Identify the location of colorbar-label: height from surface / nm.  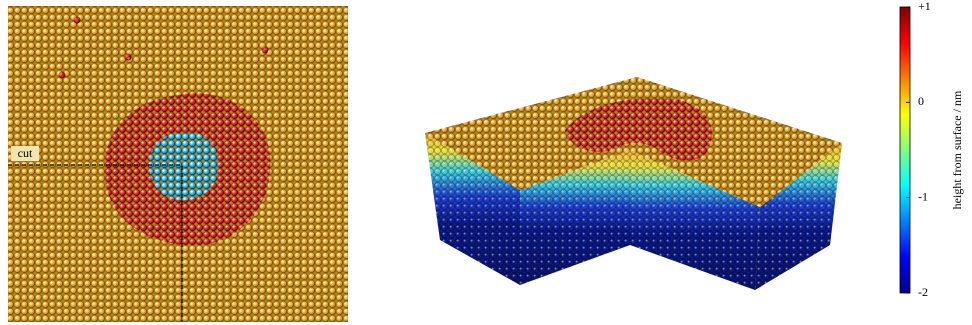
(957, 149).